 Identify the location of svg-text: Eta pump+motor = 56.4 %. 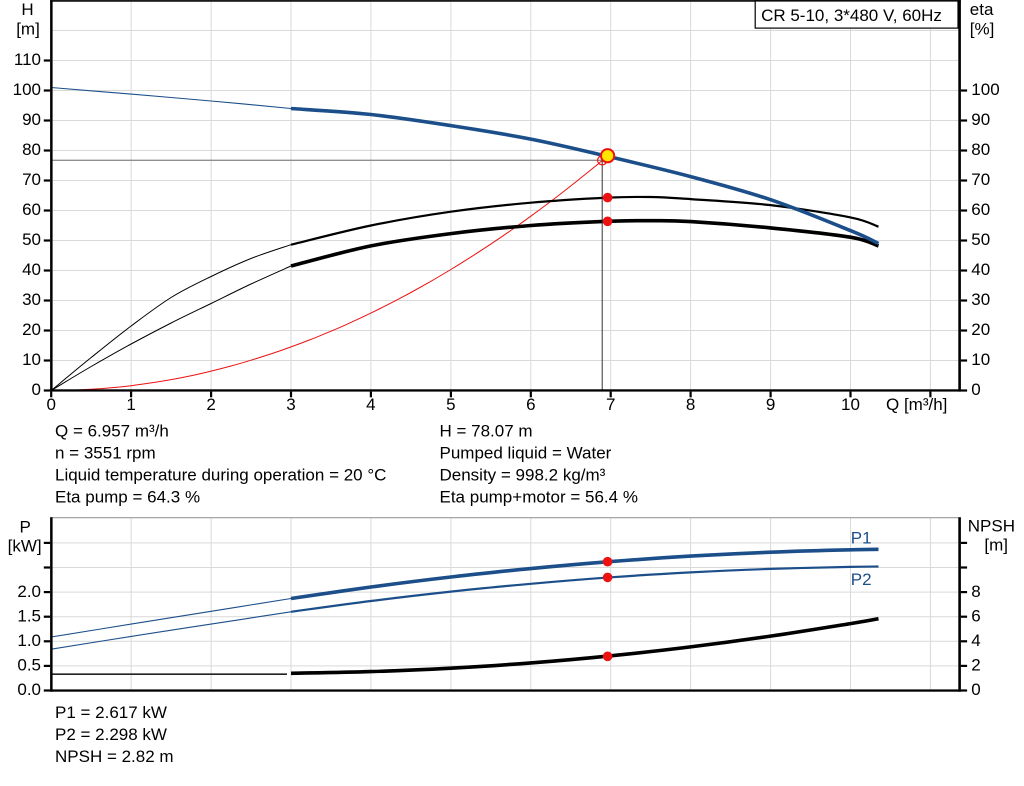
(539, 496).